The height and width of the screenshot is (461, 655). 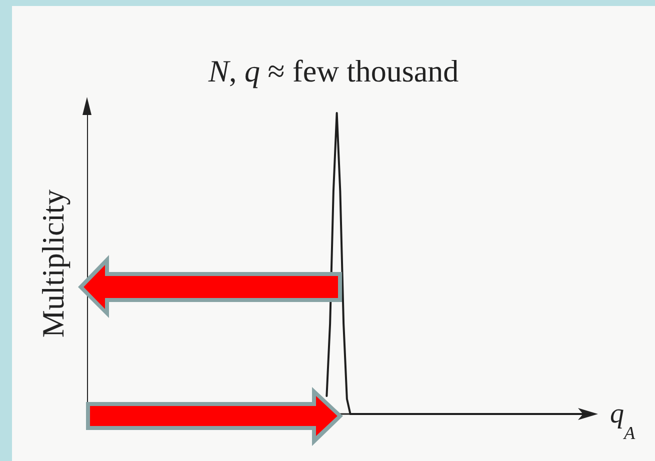 What do you see at coordinates (333, 71) in the screenshot?
I see `chart-title: N, q ≈ few thousand` at bounding box center [333, 71].